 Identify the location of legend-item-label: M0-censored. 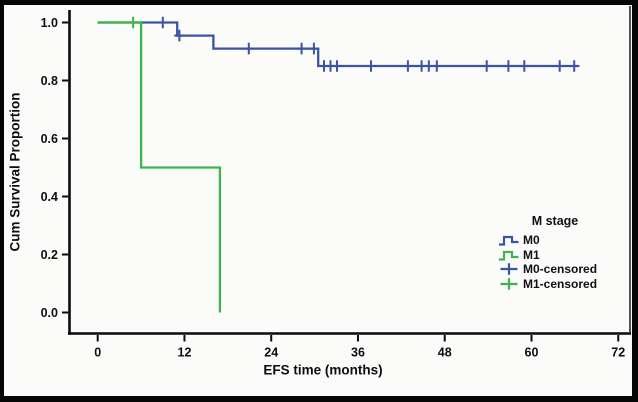
(560, 269).